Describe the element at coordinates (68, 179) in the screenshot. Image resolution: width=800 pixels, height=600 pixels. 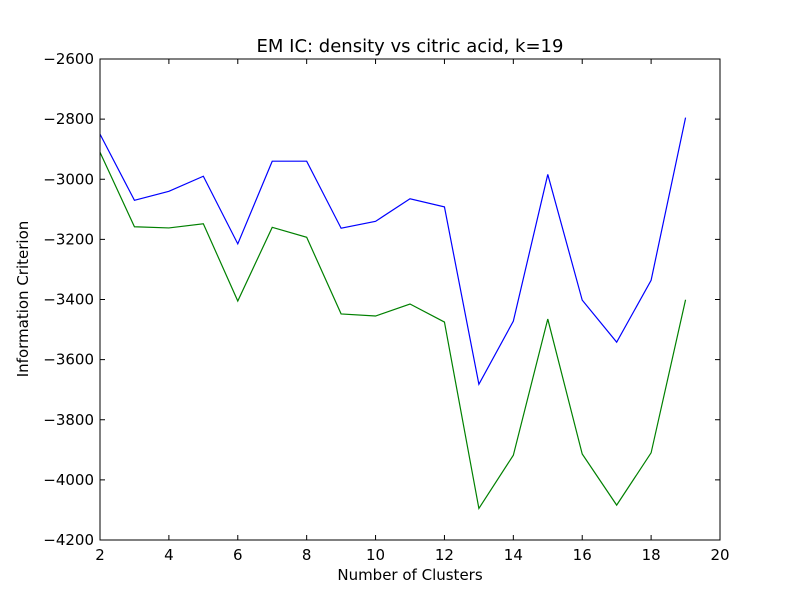
I see `y-tick-label: −3000` at that location.